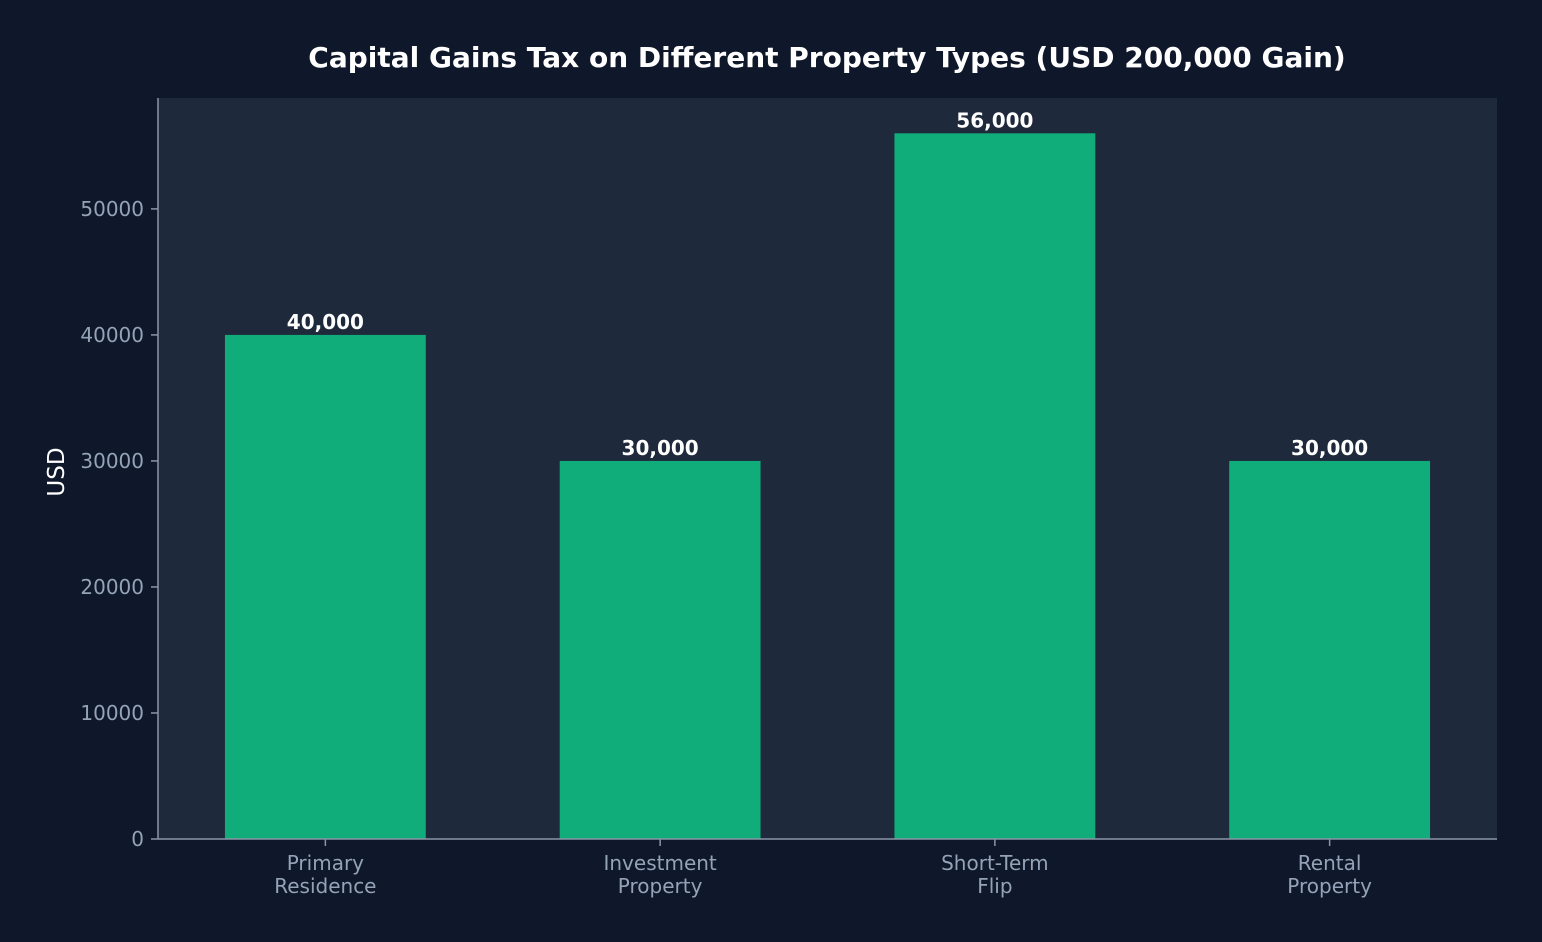  Describe the element at coordinates (325, 874) in the screenshot. I see `x-tick-label-0: Primary Residence` at that location.